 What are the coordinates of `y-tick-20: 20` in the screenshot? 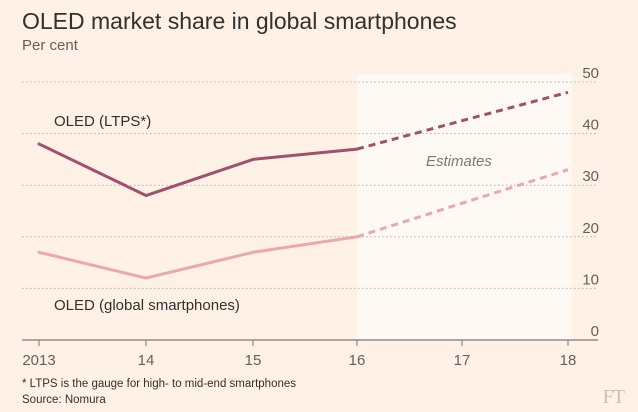 It's located at (590, 228).